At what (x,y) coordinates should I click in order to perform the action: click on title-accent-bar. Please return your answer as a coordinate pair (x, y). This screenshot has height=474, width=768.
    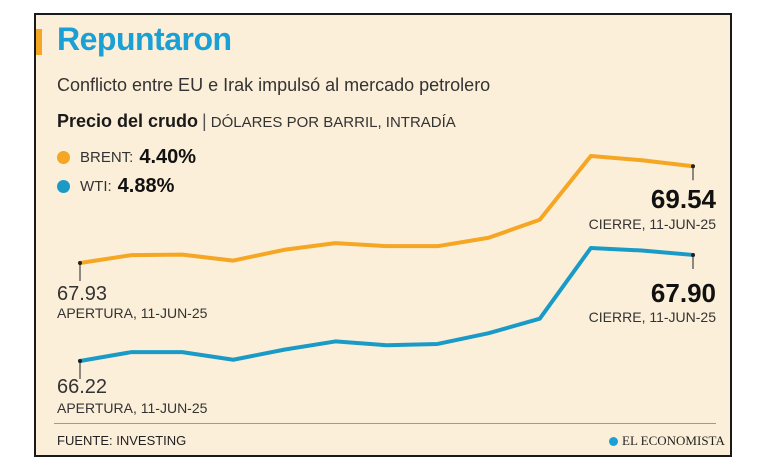
    Looking at the image, I should click on (39, 42).